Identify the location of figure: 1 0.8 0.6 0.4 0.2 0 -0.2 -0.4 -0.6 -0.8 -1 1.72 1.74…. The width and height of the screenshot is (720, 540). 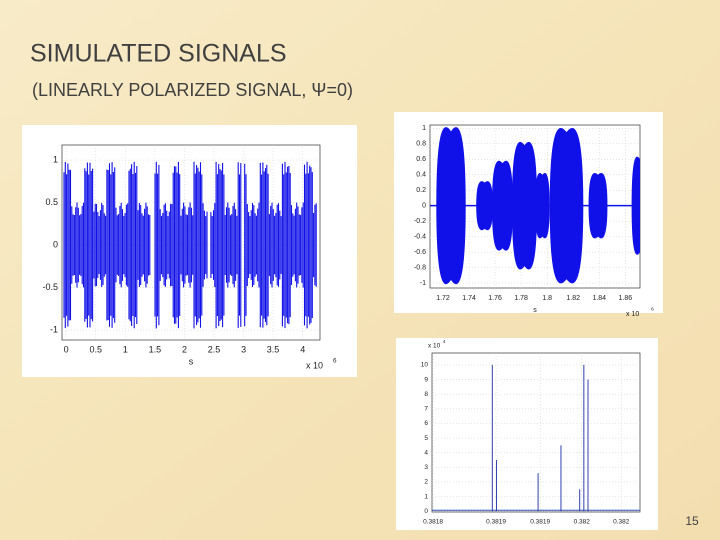
(528, 215).